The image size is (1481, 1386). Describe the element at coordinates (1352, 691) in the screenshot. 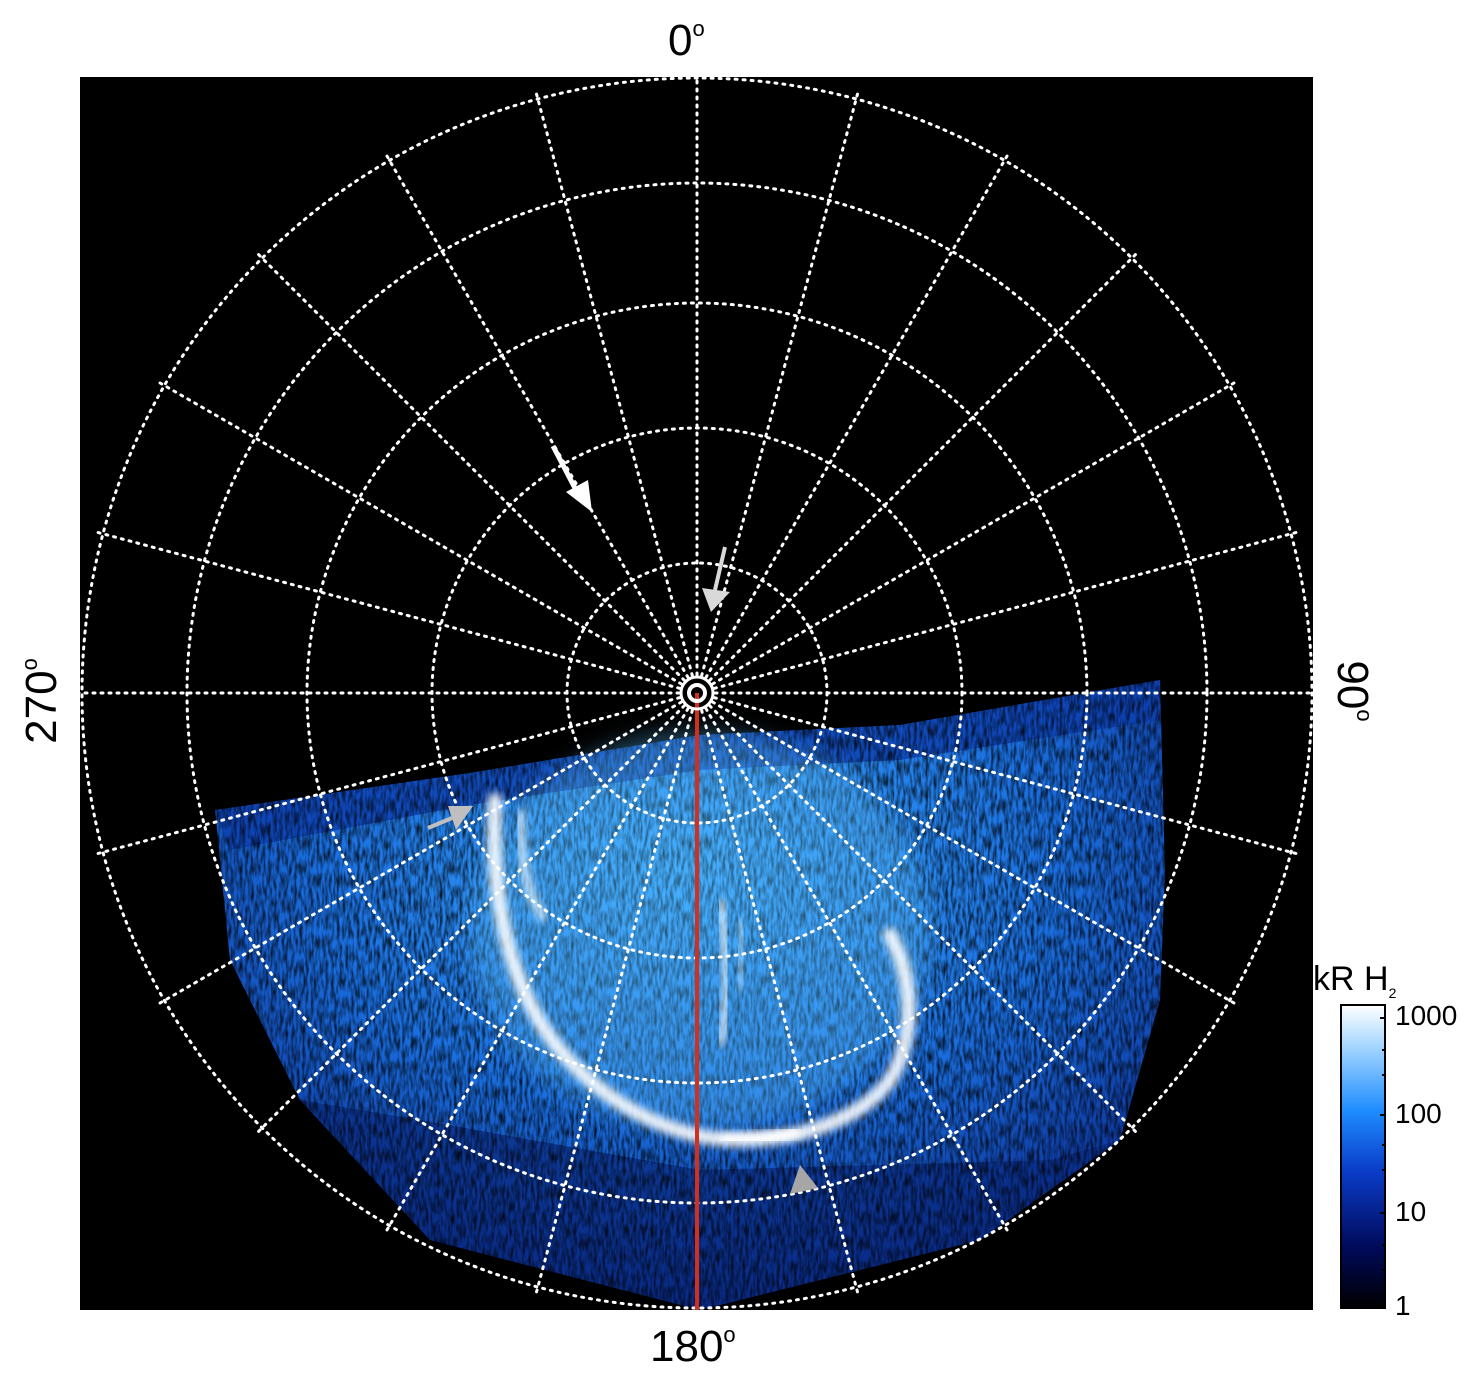

I see `axis-label-90: 90o` at that location.